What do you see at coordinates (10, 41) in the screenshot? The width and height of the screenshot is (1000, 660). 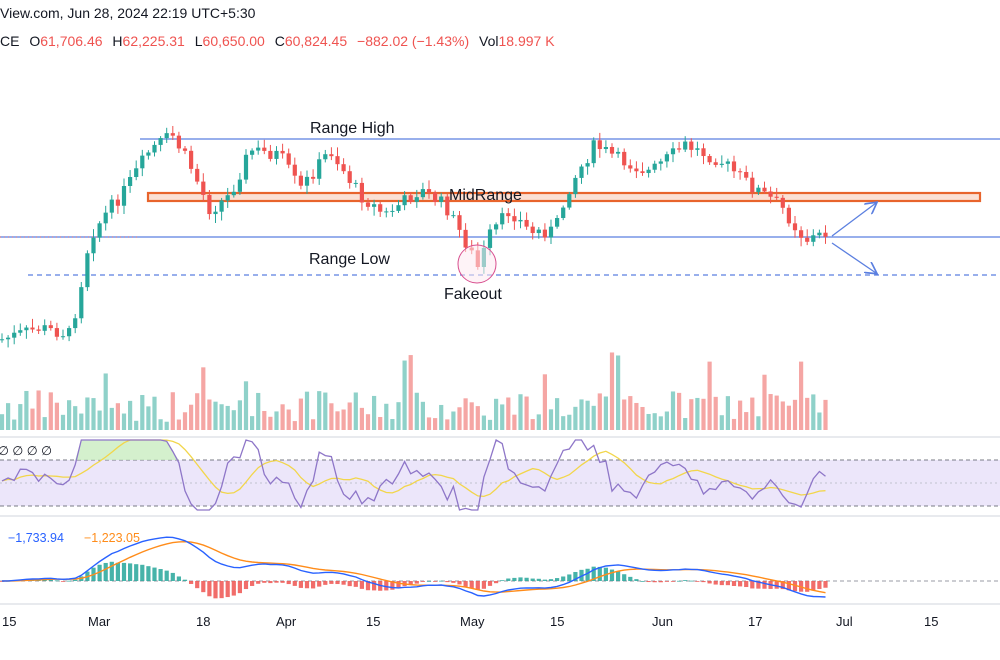 I see `symbol-fragment: CE` at bounding box center [10, 41].